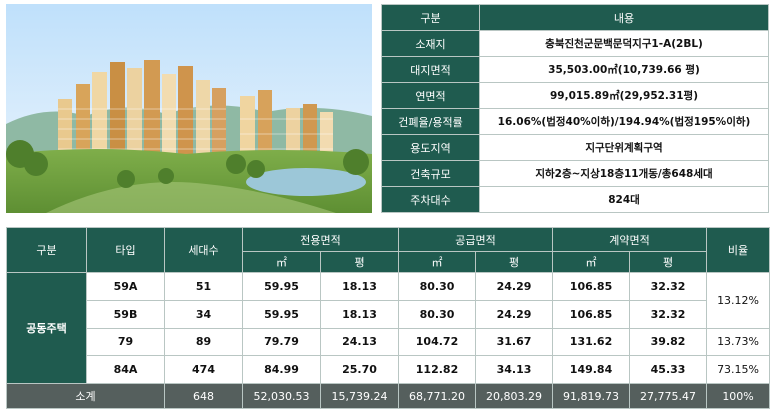 This screenshot has width=773, height=413. I want to click on info-value: 99,015.89㎡(29,952.31평), so click(624, 95).